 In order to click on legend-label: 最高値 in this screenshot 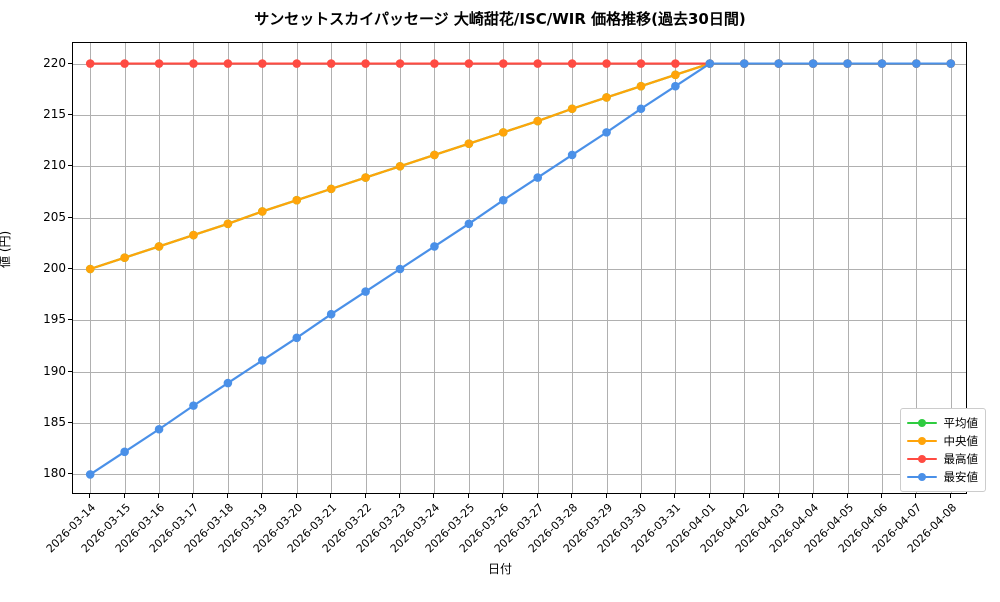, I will do `click(961, 459)`.